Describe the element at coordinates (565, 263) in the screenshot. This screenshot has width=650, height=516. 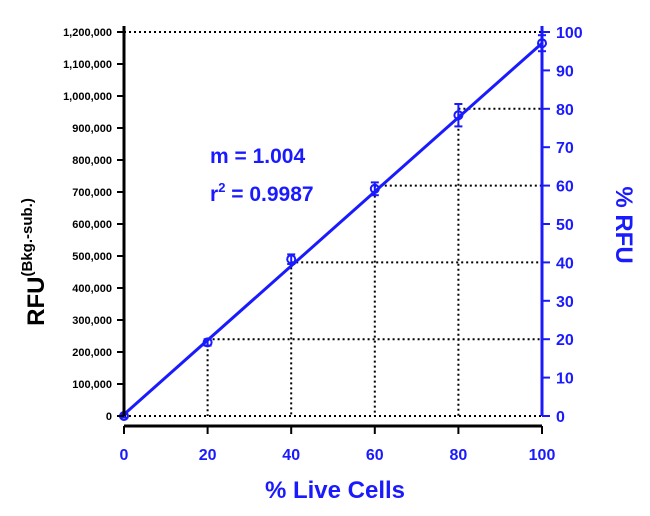
I see `y2-tick-label-4: 40` at that location.